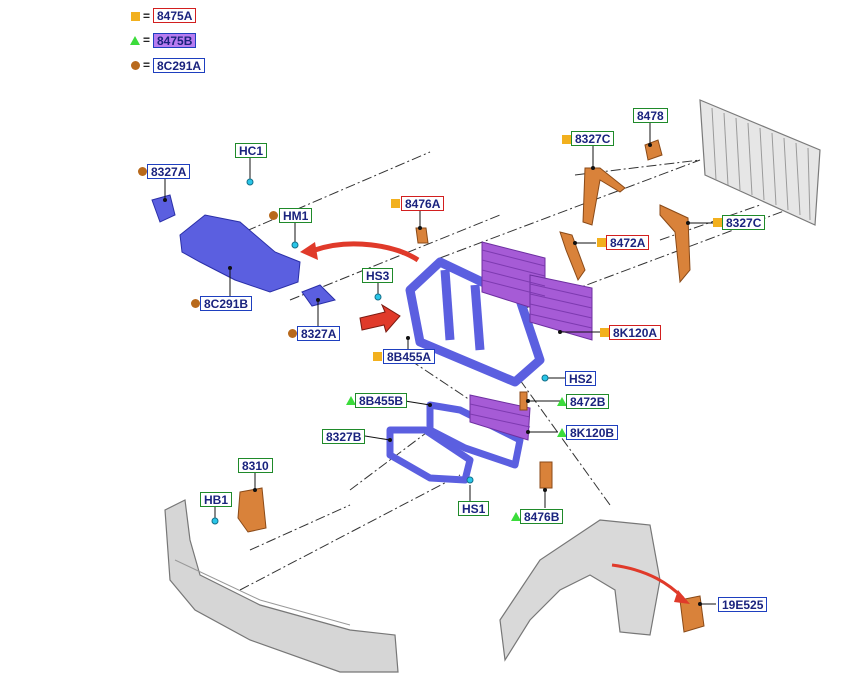 The image size is (858, 686). I want to click on label-8476b: 8476B, so click(542, 516).